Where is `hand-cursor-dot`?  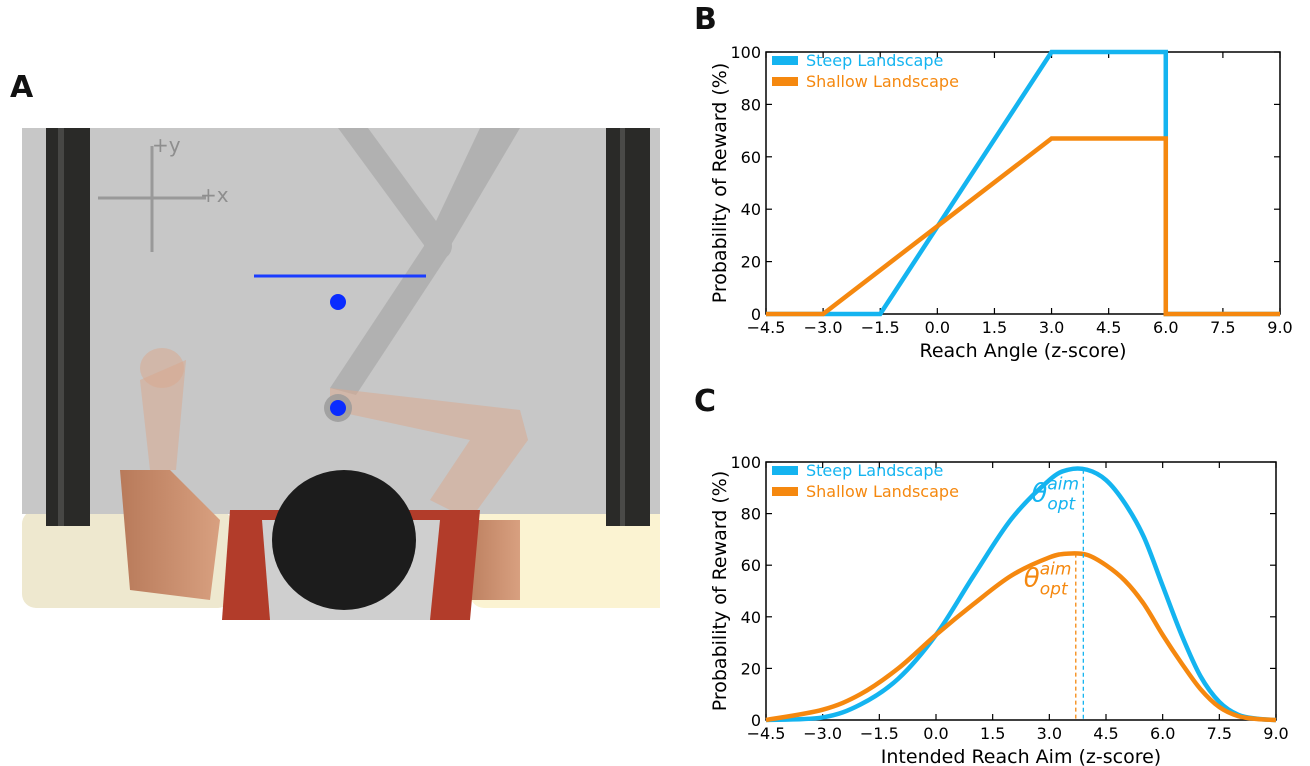
hand-cursor-dot is located at coordinates (338, 408).